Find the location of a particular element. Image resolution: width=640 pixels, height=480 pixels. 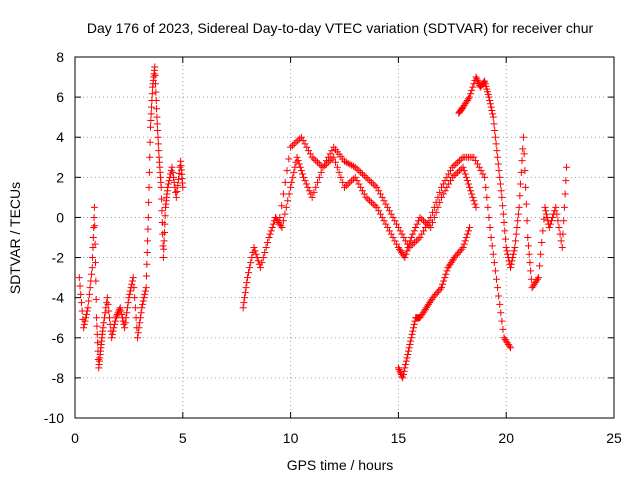

y-tick-label: 4 is located at coordinates (60, 137).